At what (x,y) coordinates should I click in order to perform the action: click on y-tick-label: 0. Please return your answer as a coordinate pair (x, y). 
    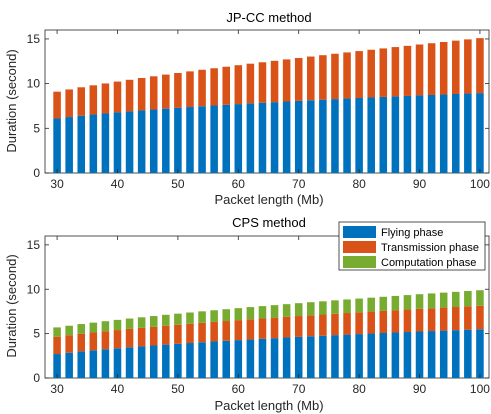
    Looking at the image, I should click on (36, 378).